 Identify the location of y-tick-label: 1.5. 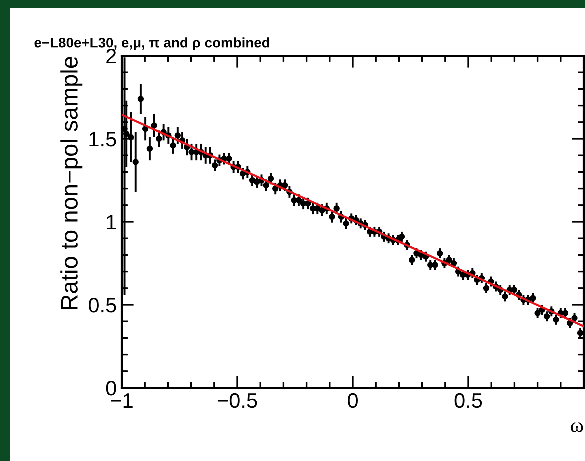
(103, 139).